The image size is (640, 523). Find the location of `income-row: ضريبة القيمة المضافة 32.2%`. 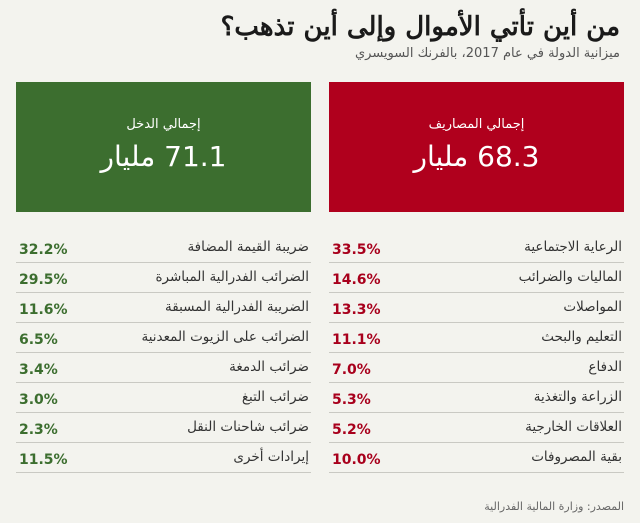

income-row: ضريبة القيمة المضافة 32.2% is located at coordinates (163, 248).